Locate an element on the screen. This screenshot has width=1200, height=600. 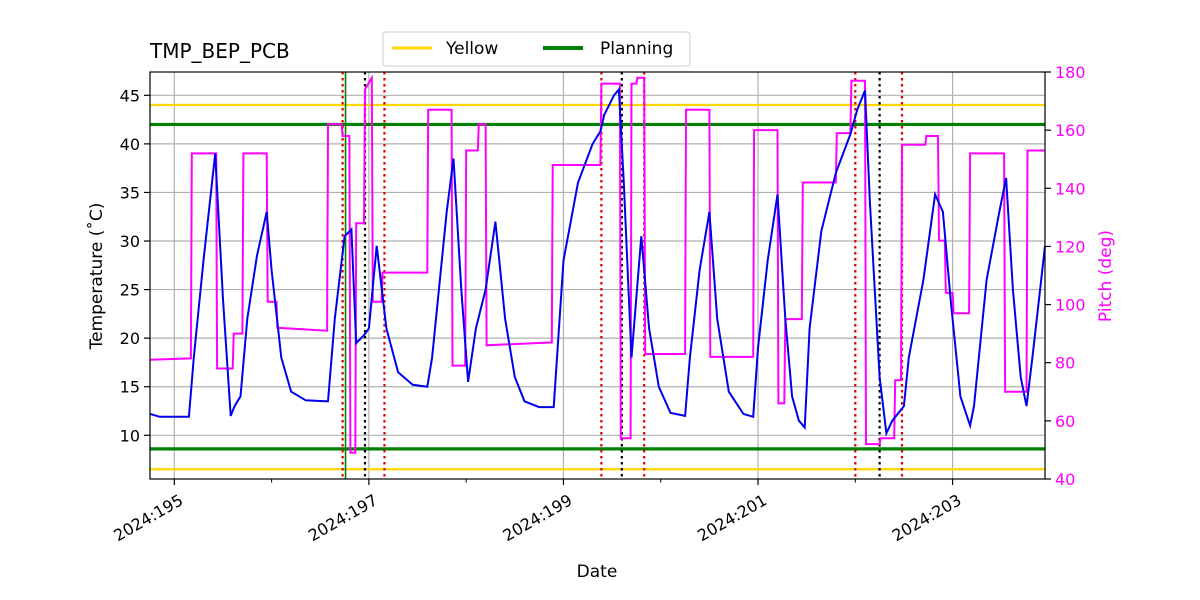
y-axis-label: Temperature (˚C) is located at coordinates (96, 277).